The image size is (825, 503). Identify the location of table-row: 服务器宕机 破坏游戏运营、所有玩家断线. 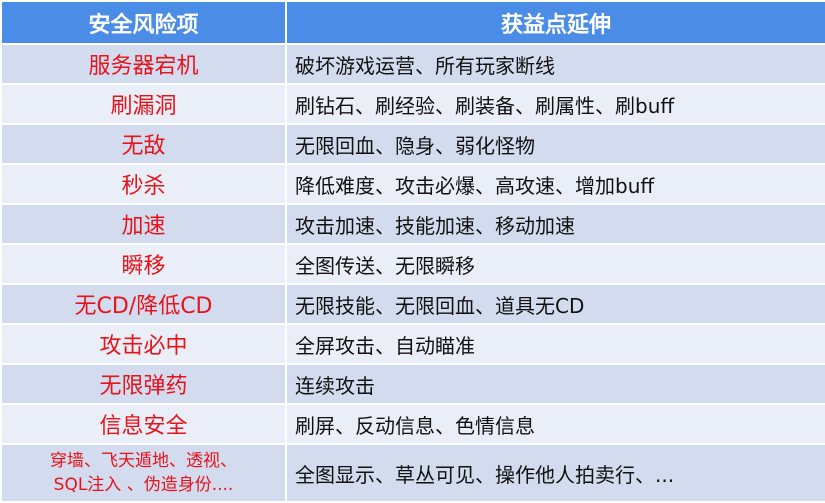
(412, 64).